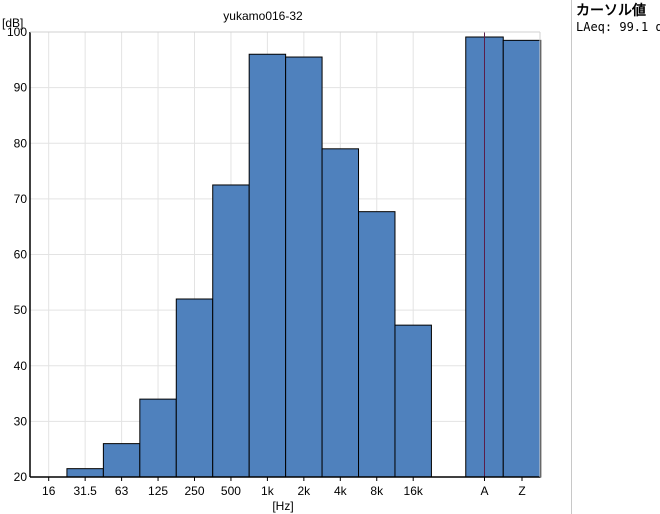  I want to click on y-tick-label: 60, so click(21, 255).